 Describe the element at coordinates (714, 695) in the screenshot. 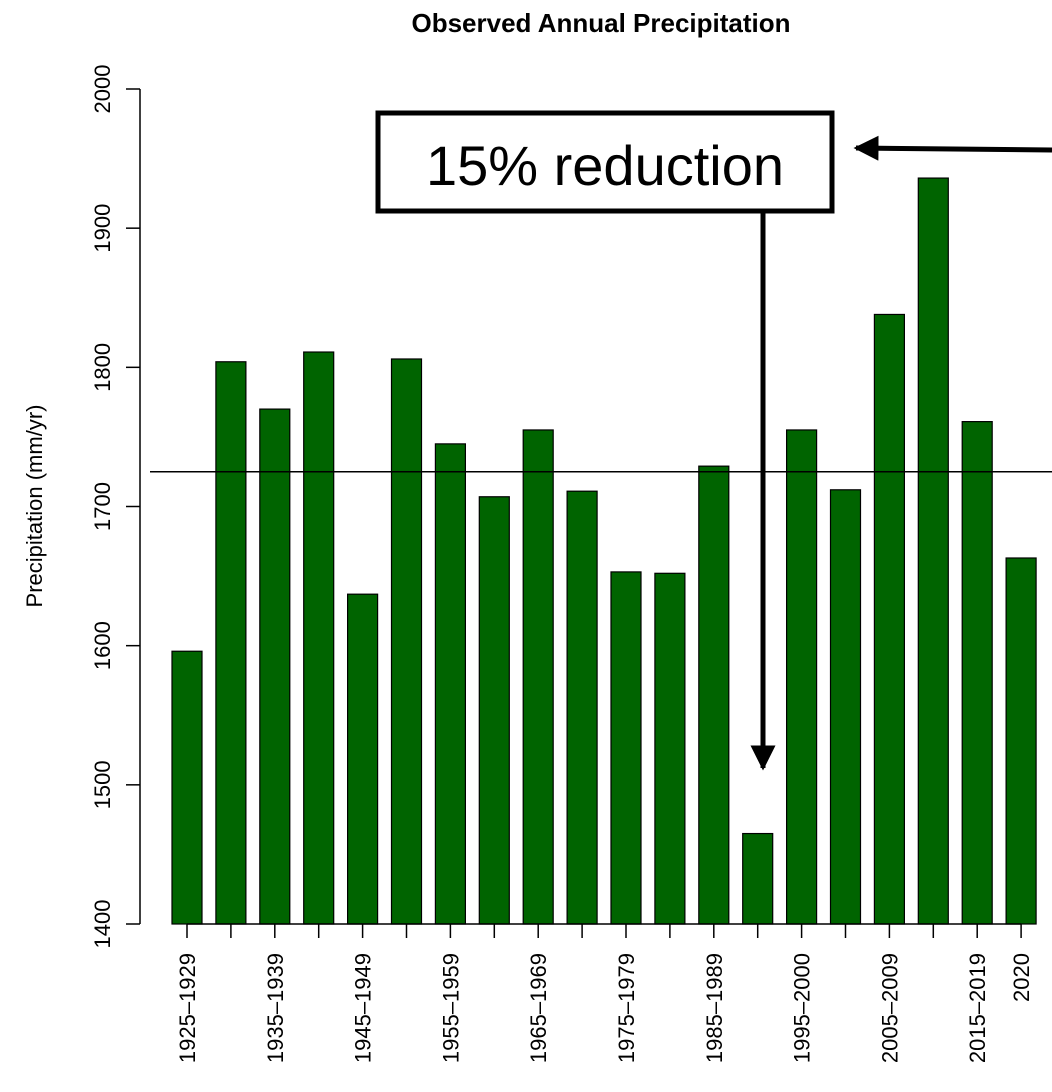

I see `bar-1985–1989` at that location.